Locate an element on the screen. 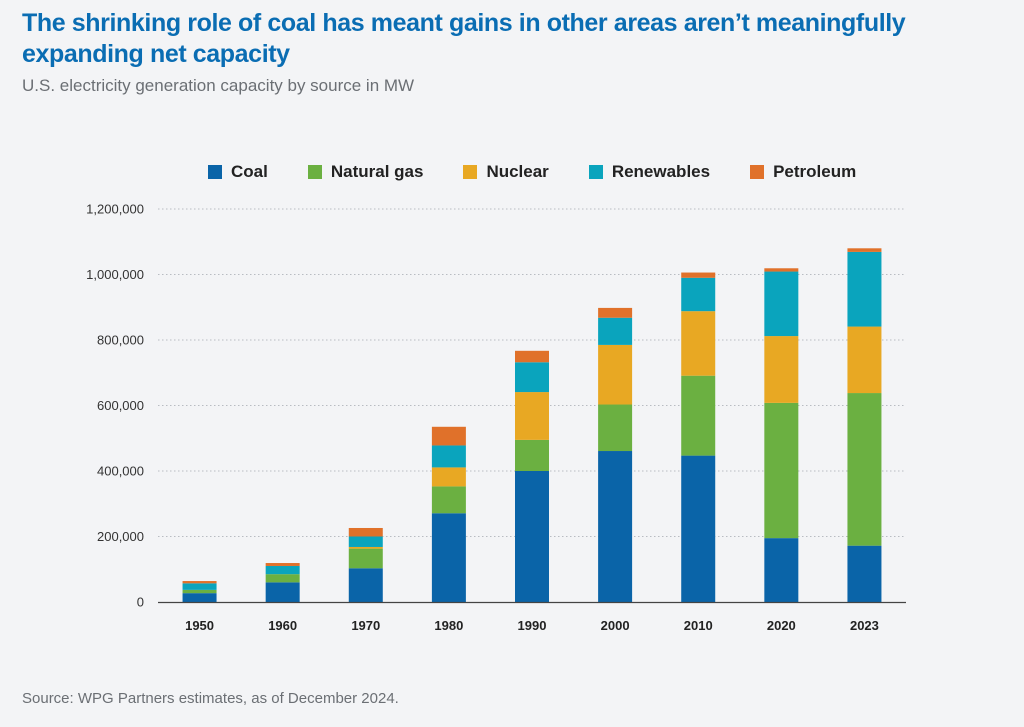 Image resolution: width=1024 pixels, height=727 pixels. bar-natural-gas-2020 is located at coordinates (781, 470).